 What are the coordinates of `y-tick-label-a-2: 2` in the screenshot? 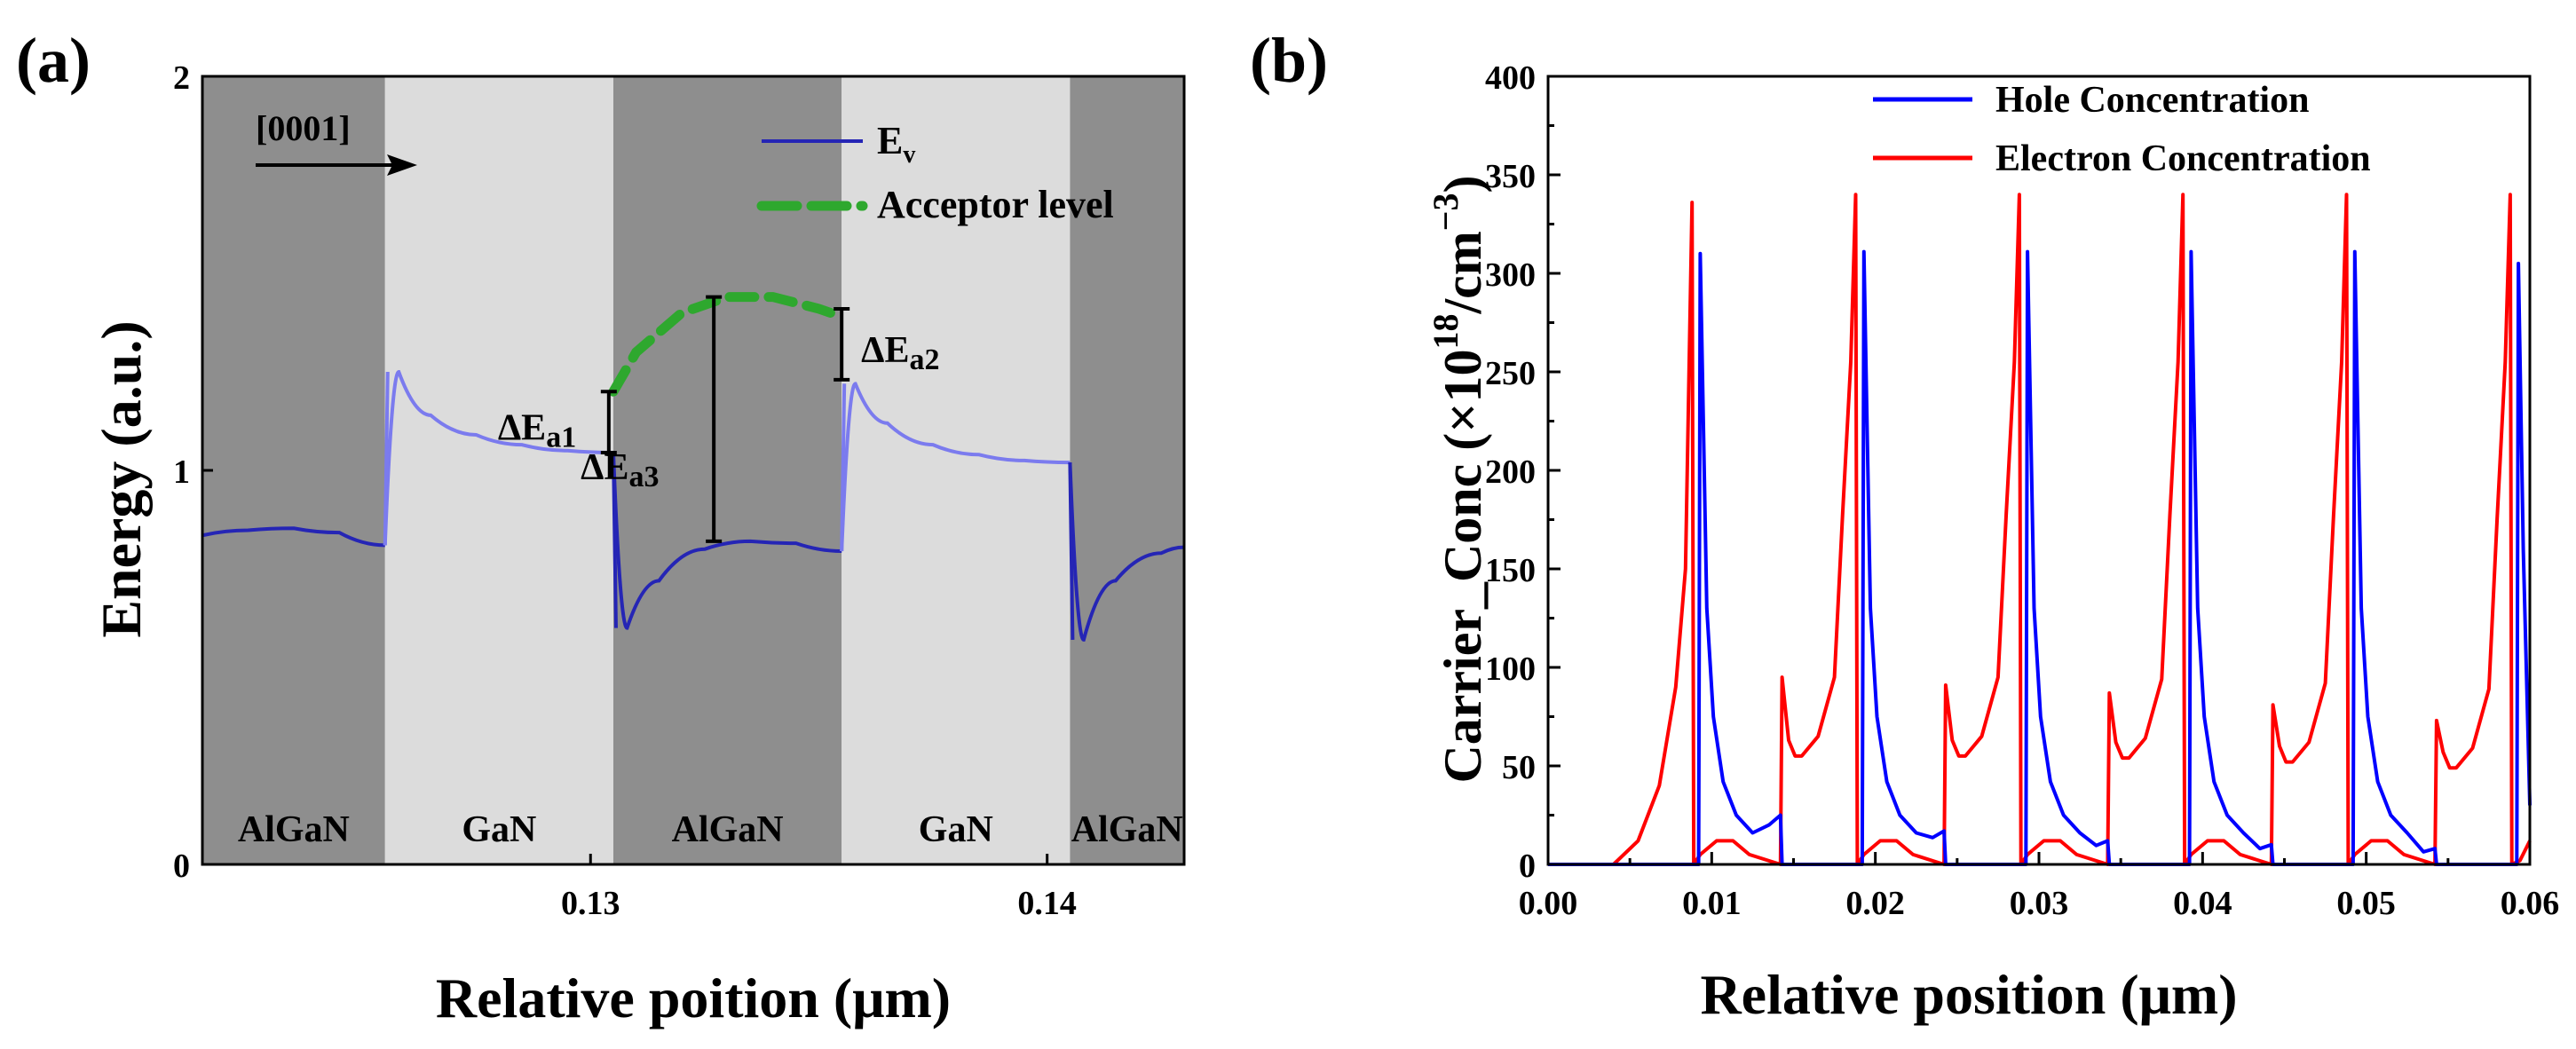 It's located at (181, 78).